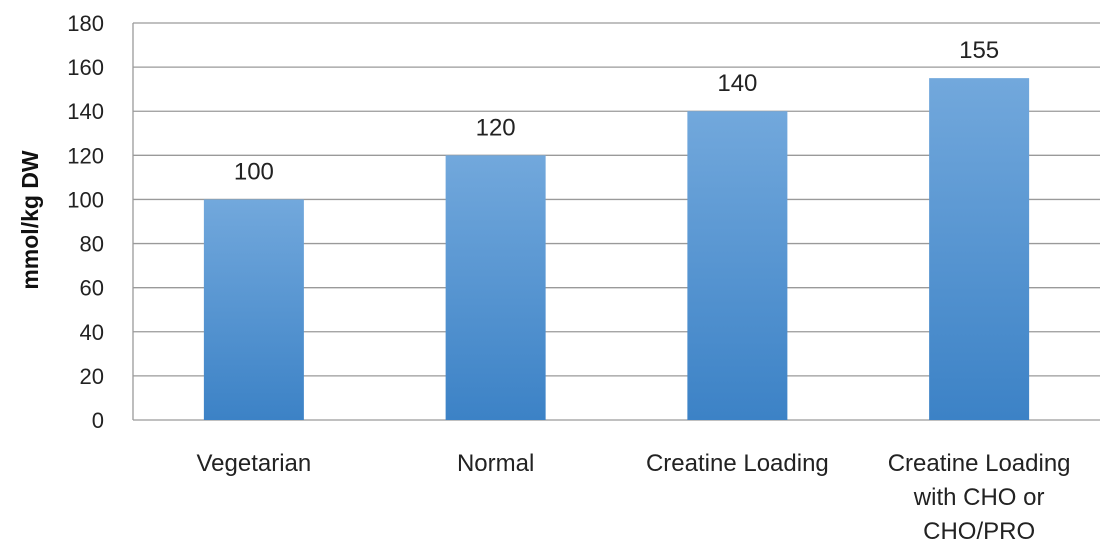 The width and height of the screenshot is (1113, 552). Describe the element at coordinates (92, 288) in the screenshot. I see `y-tick-label: 60` at that location.